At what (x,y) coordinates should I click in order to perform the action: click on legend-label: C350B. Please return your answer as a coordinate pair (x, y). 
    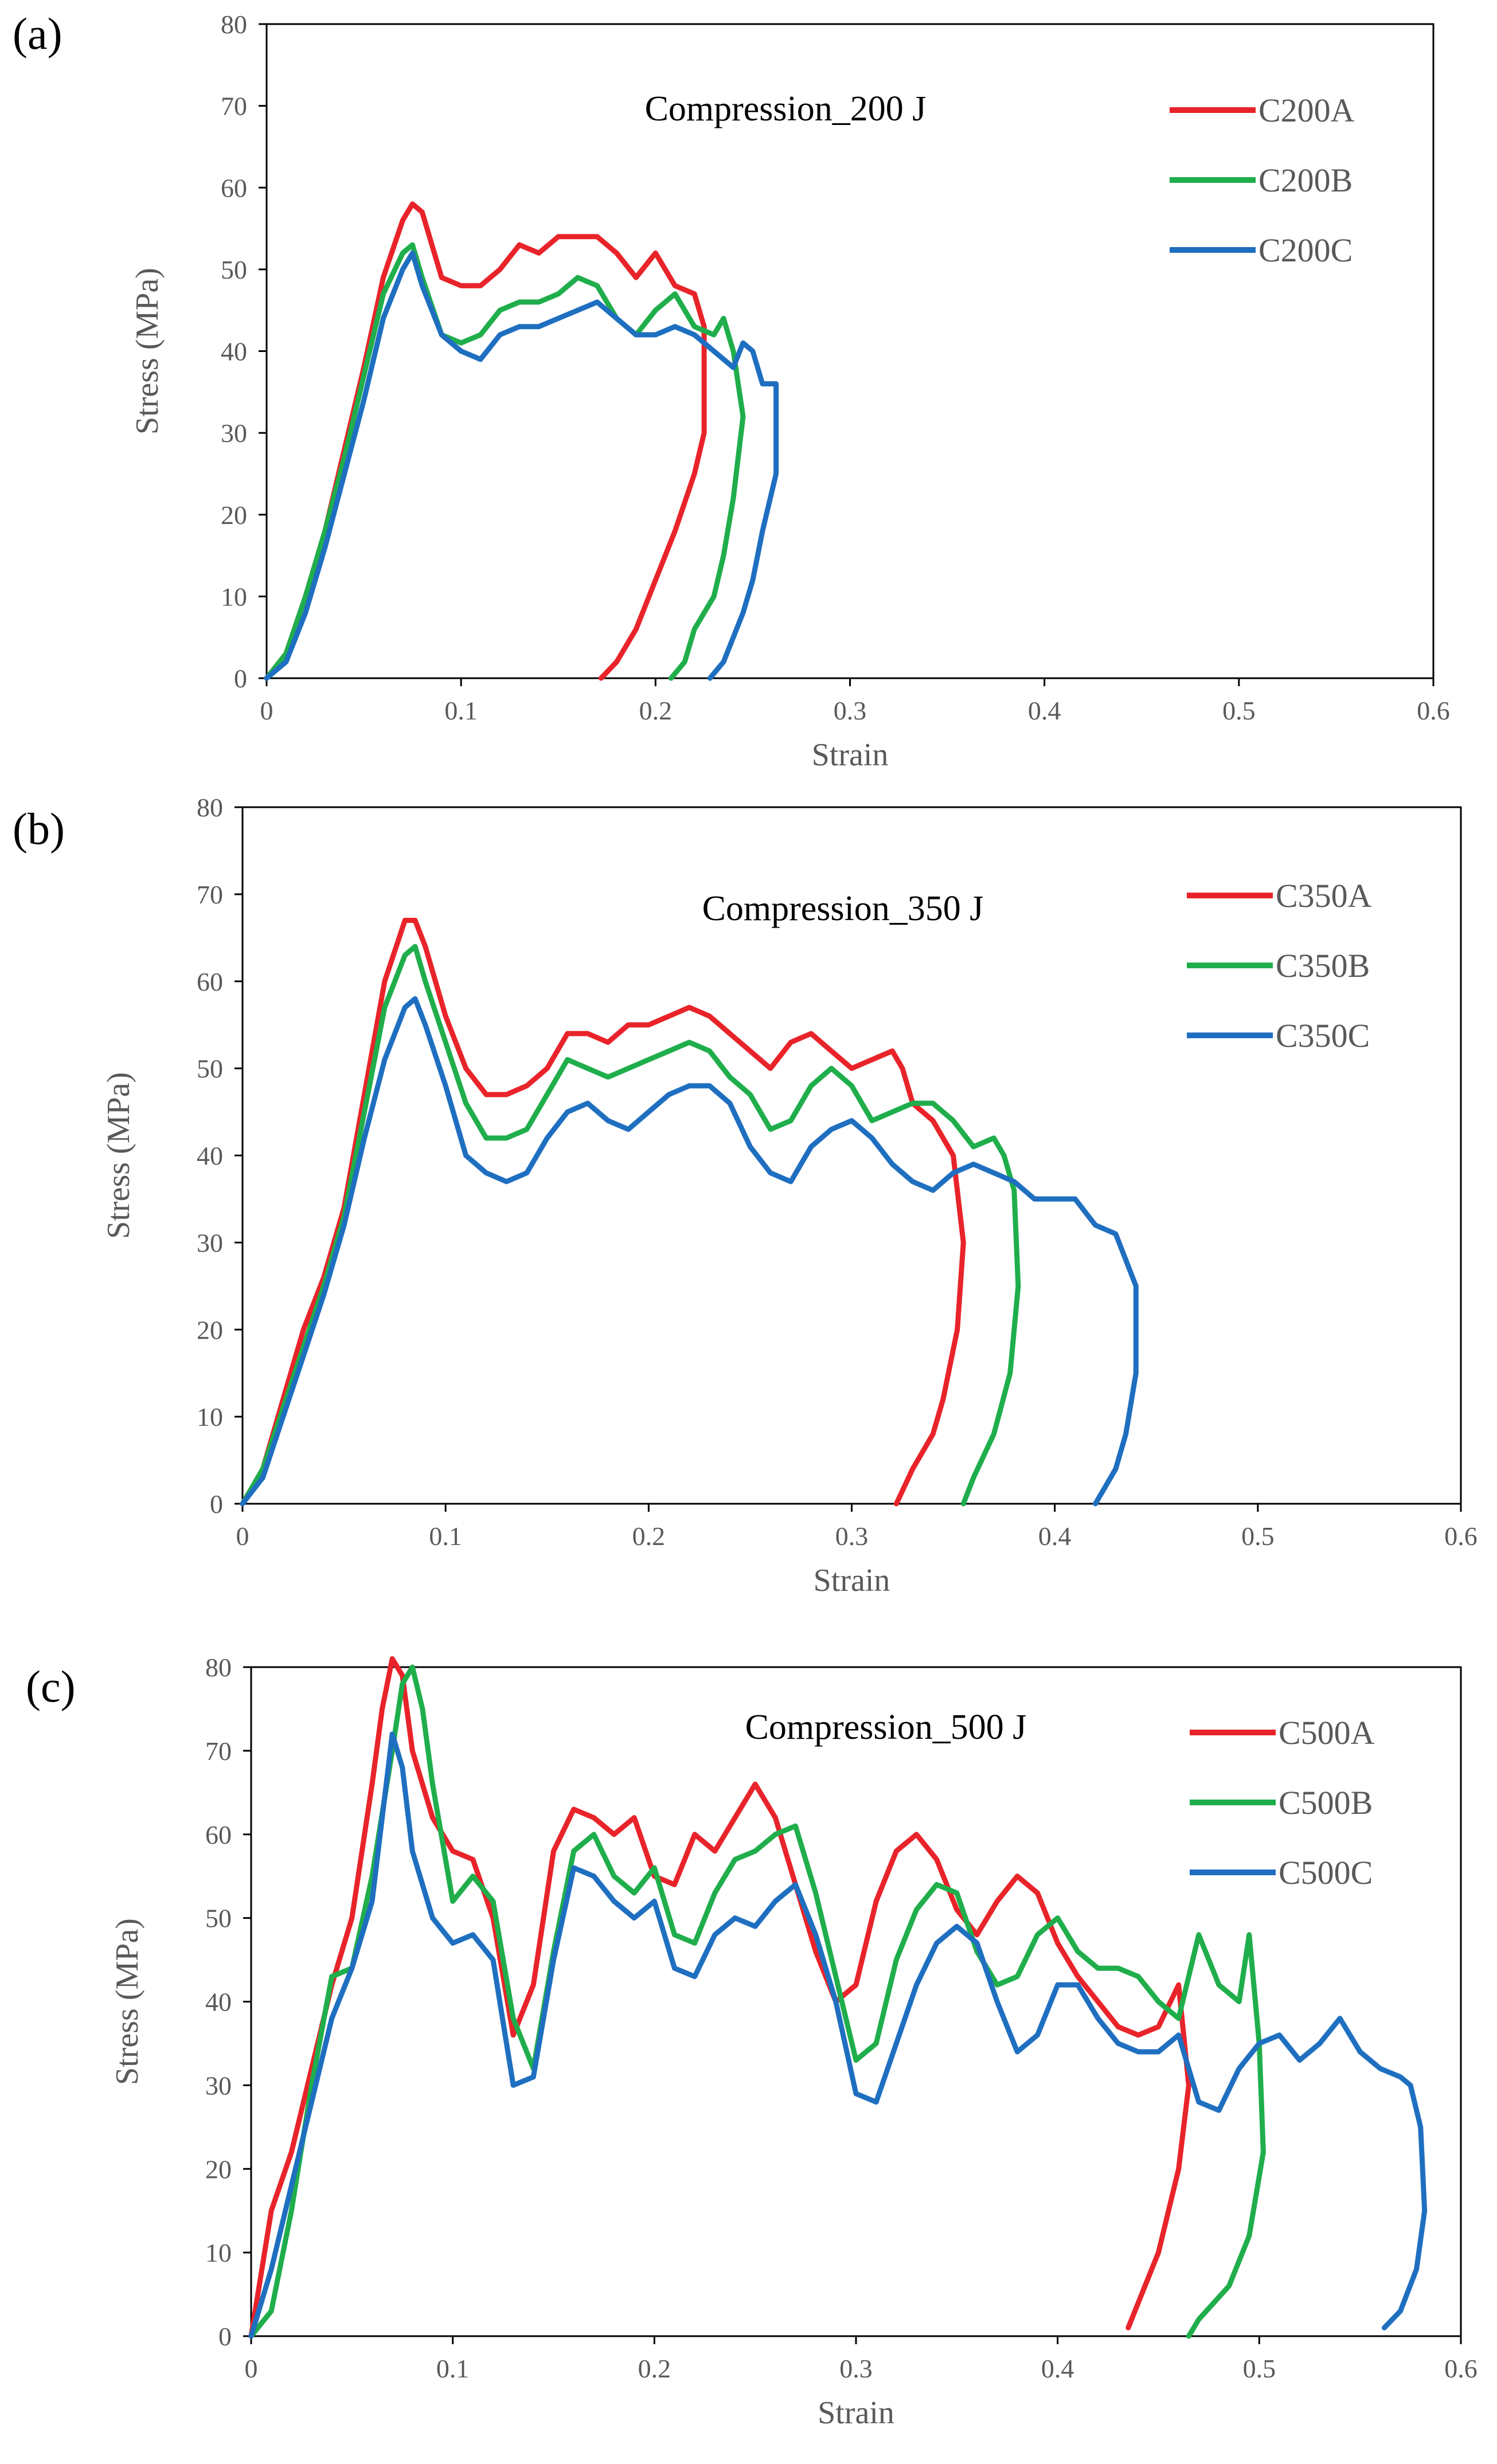
    Looking at the image, I should click on (1323, 965).